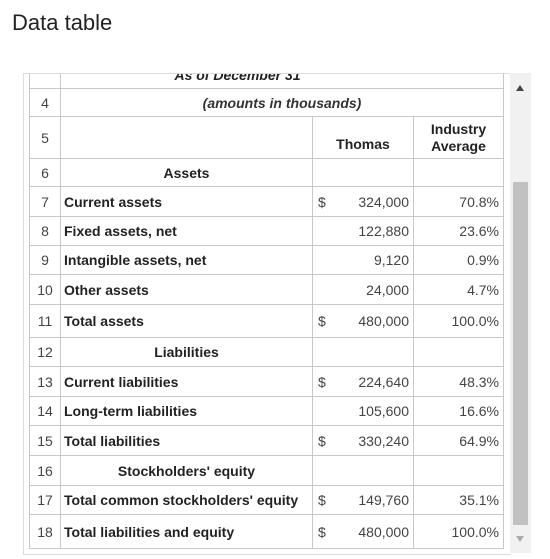 The height and width of the screenshot is (559, 550). What do you see at coordinates (45, 260) in the screenshot?
I see `row-number: 9` at bounding box center [45, 260].